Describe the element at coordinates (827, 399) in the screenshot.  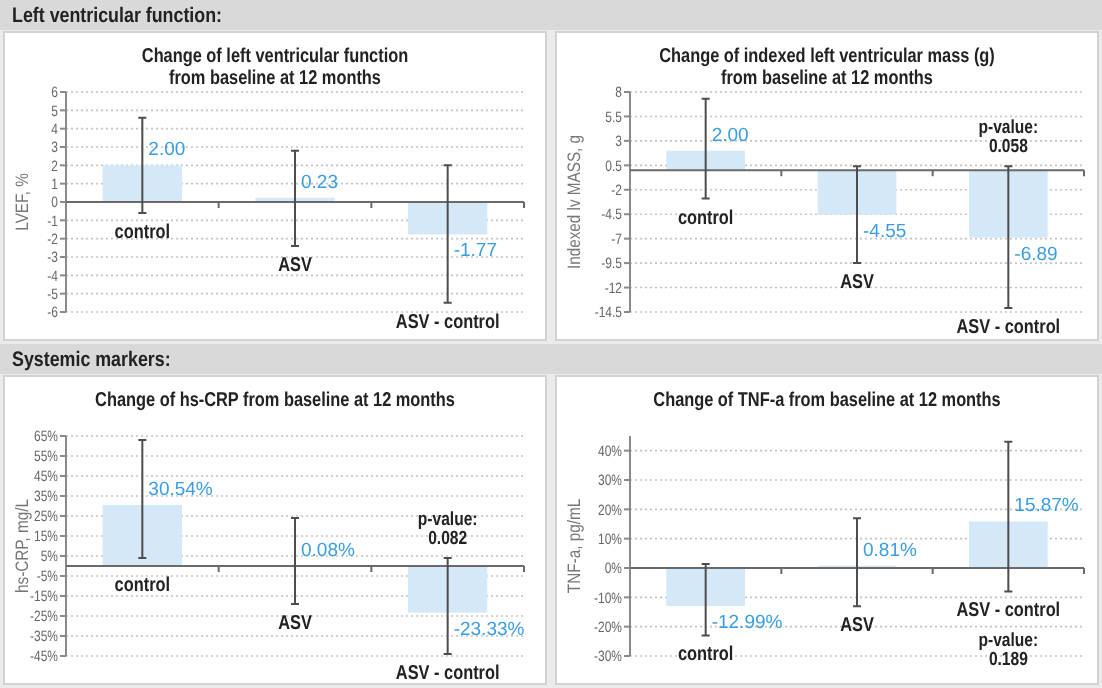
I see `chart-title: Change of TNF-a from baseline at 12 months` at that location.